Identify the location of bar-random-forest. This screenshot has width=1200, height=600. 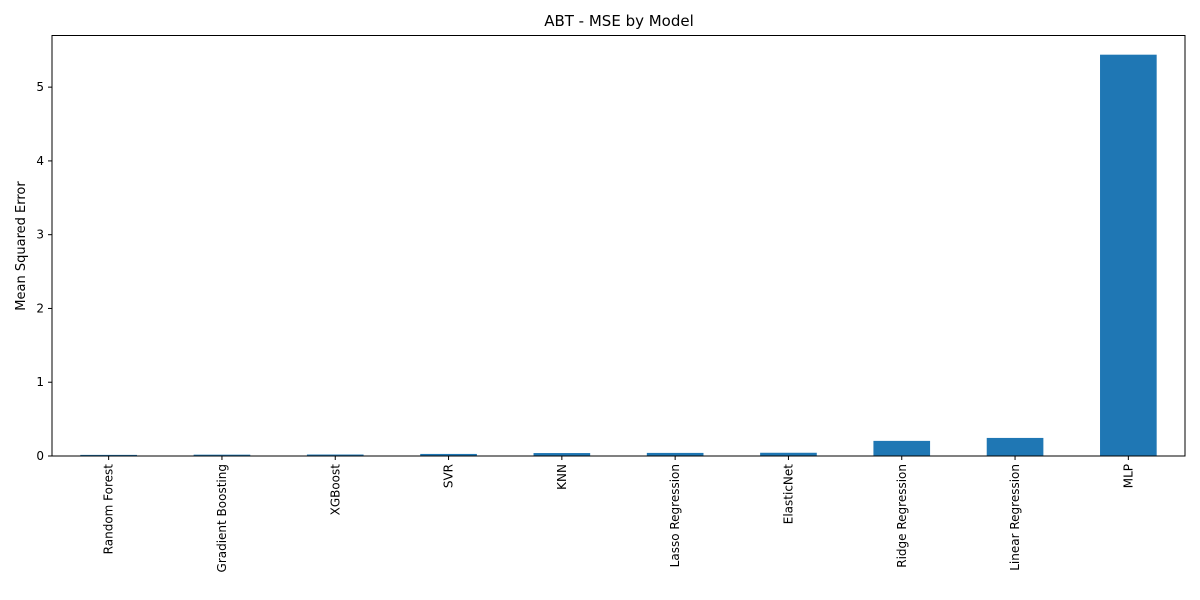
(108, 455).